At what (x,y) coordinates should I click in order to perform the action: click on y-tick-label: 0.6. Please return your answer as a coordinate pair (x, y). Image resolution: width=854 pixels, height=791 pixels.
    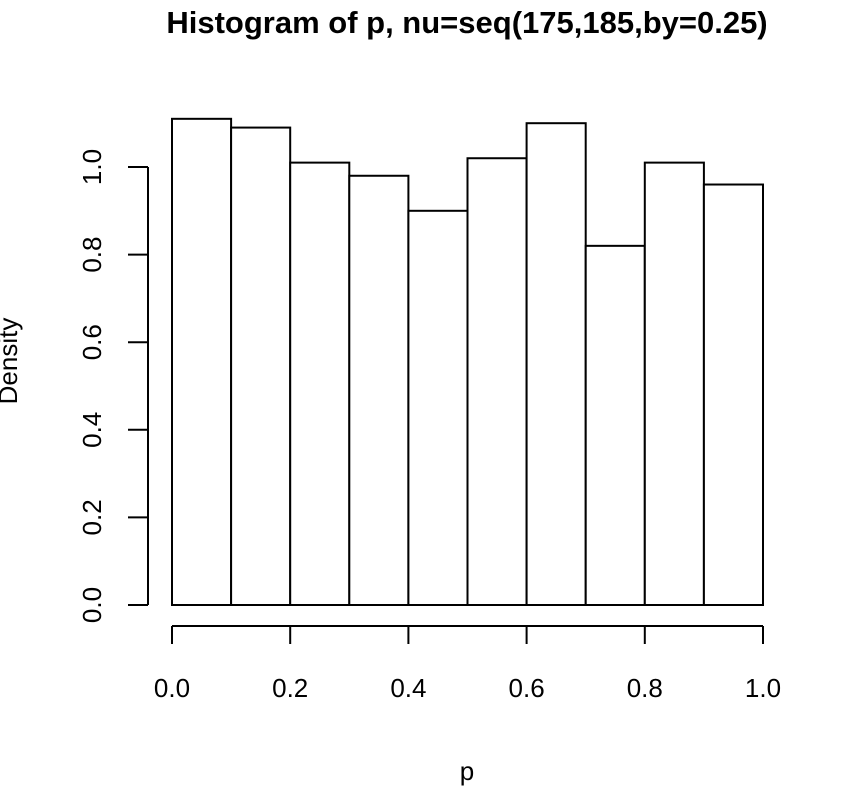
    Looking at the image, I should click on (92, 342).